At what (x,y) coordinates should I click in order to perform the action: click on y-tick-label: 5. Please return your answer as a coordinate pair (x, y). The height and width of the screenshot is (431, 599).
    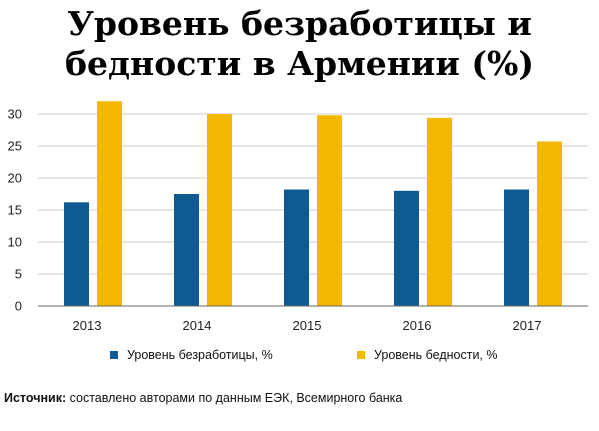
    Looking at the image, I should click on (18, 274).